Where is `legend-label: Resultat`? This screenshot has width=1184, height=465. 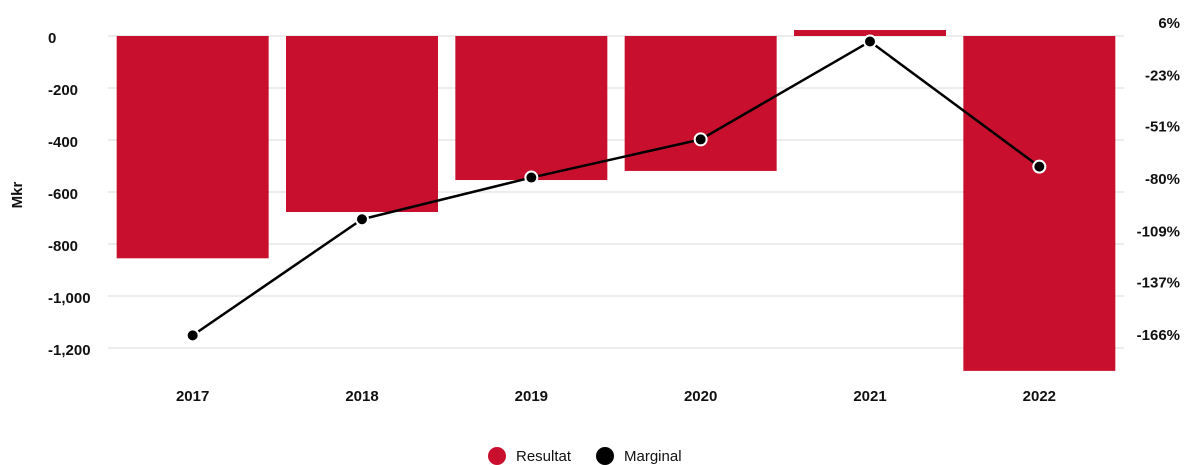
legend-label: Resultat is located at coordinates (544, 456).